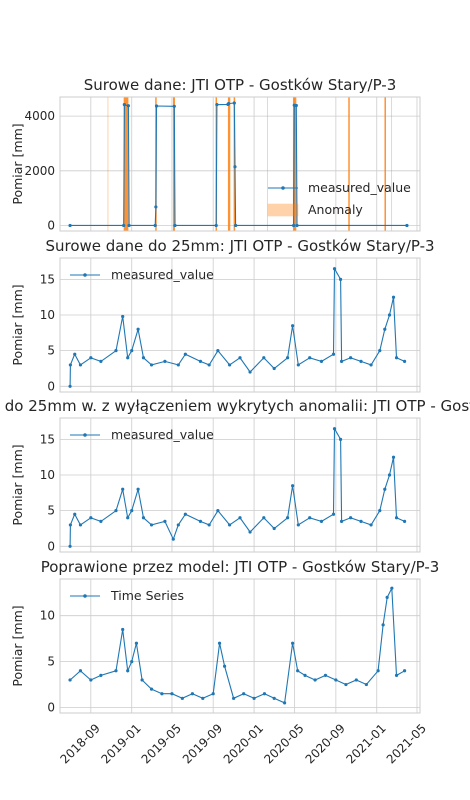 This screenshot has width=470, height=800. Describe the element at coordinates (120, 743) in the screenshot. I see `x-tick-label: 2019-01` at that location.